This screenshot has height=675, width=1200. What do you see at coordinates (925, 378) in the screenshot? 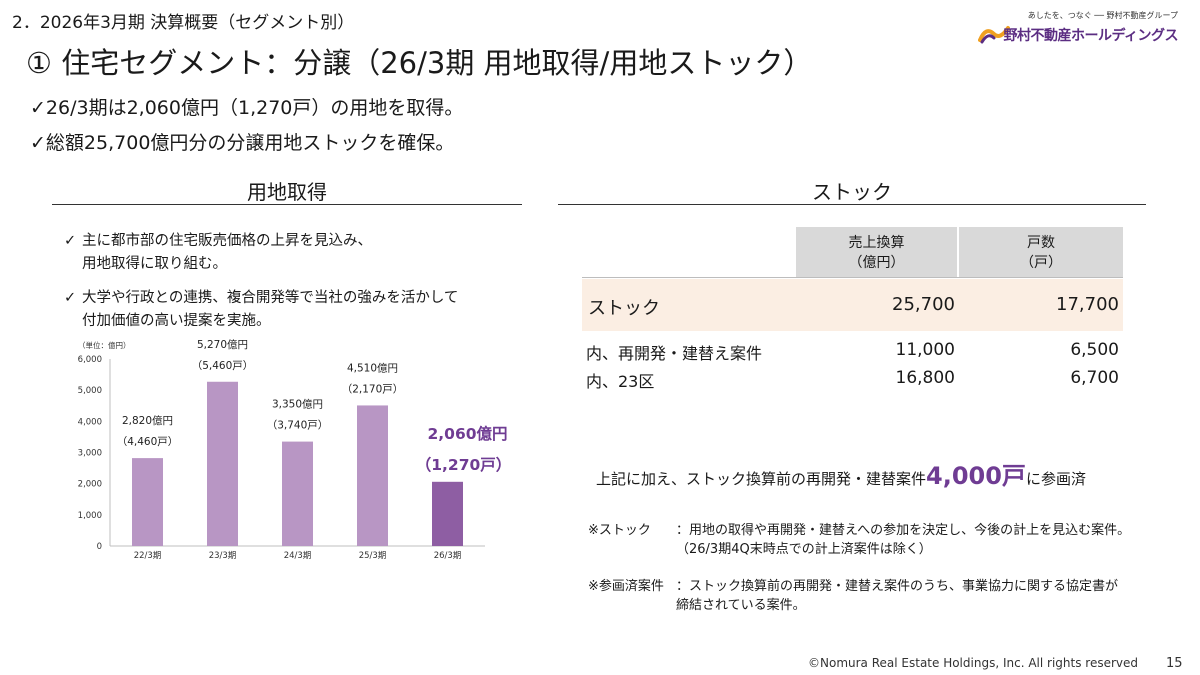
I see `row-sales: 16,800` at bounding box center [925, 378].